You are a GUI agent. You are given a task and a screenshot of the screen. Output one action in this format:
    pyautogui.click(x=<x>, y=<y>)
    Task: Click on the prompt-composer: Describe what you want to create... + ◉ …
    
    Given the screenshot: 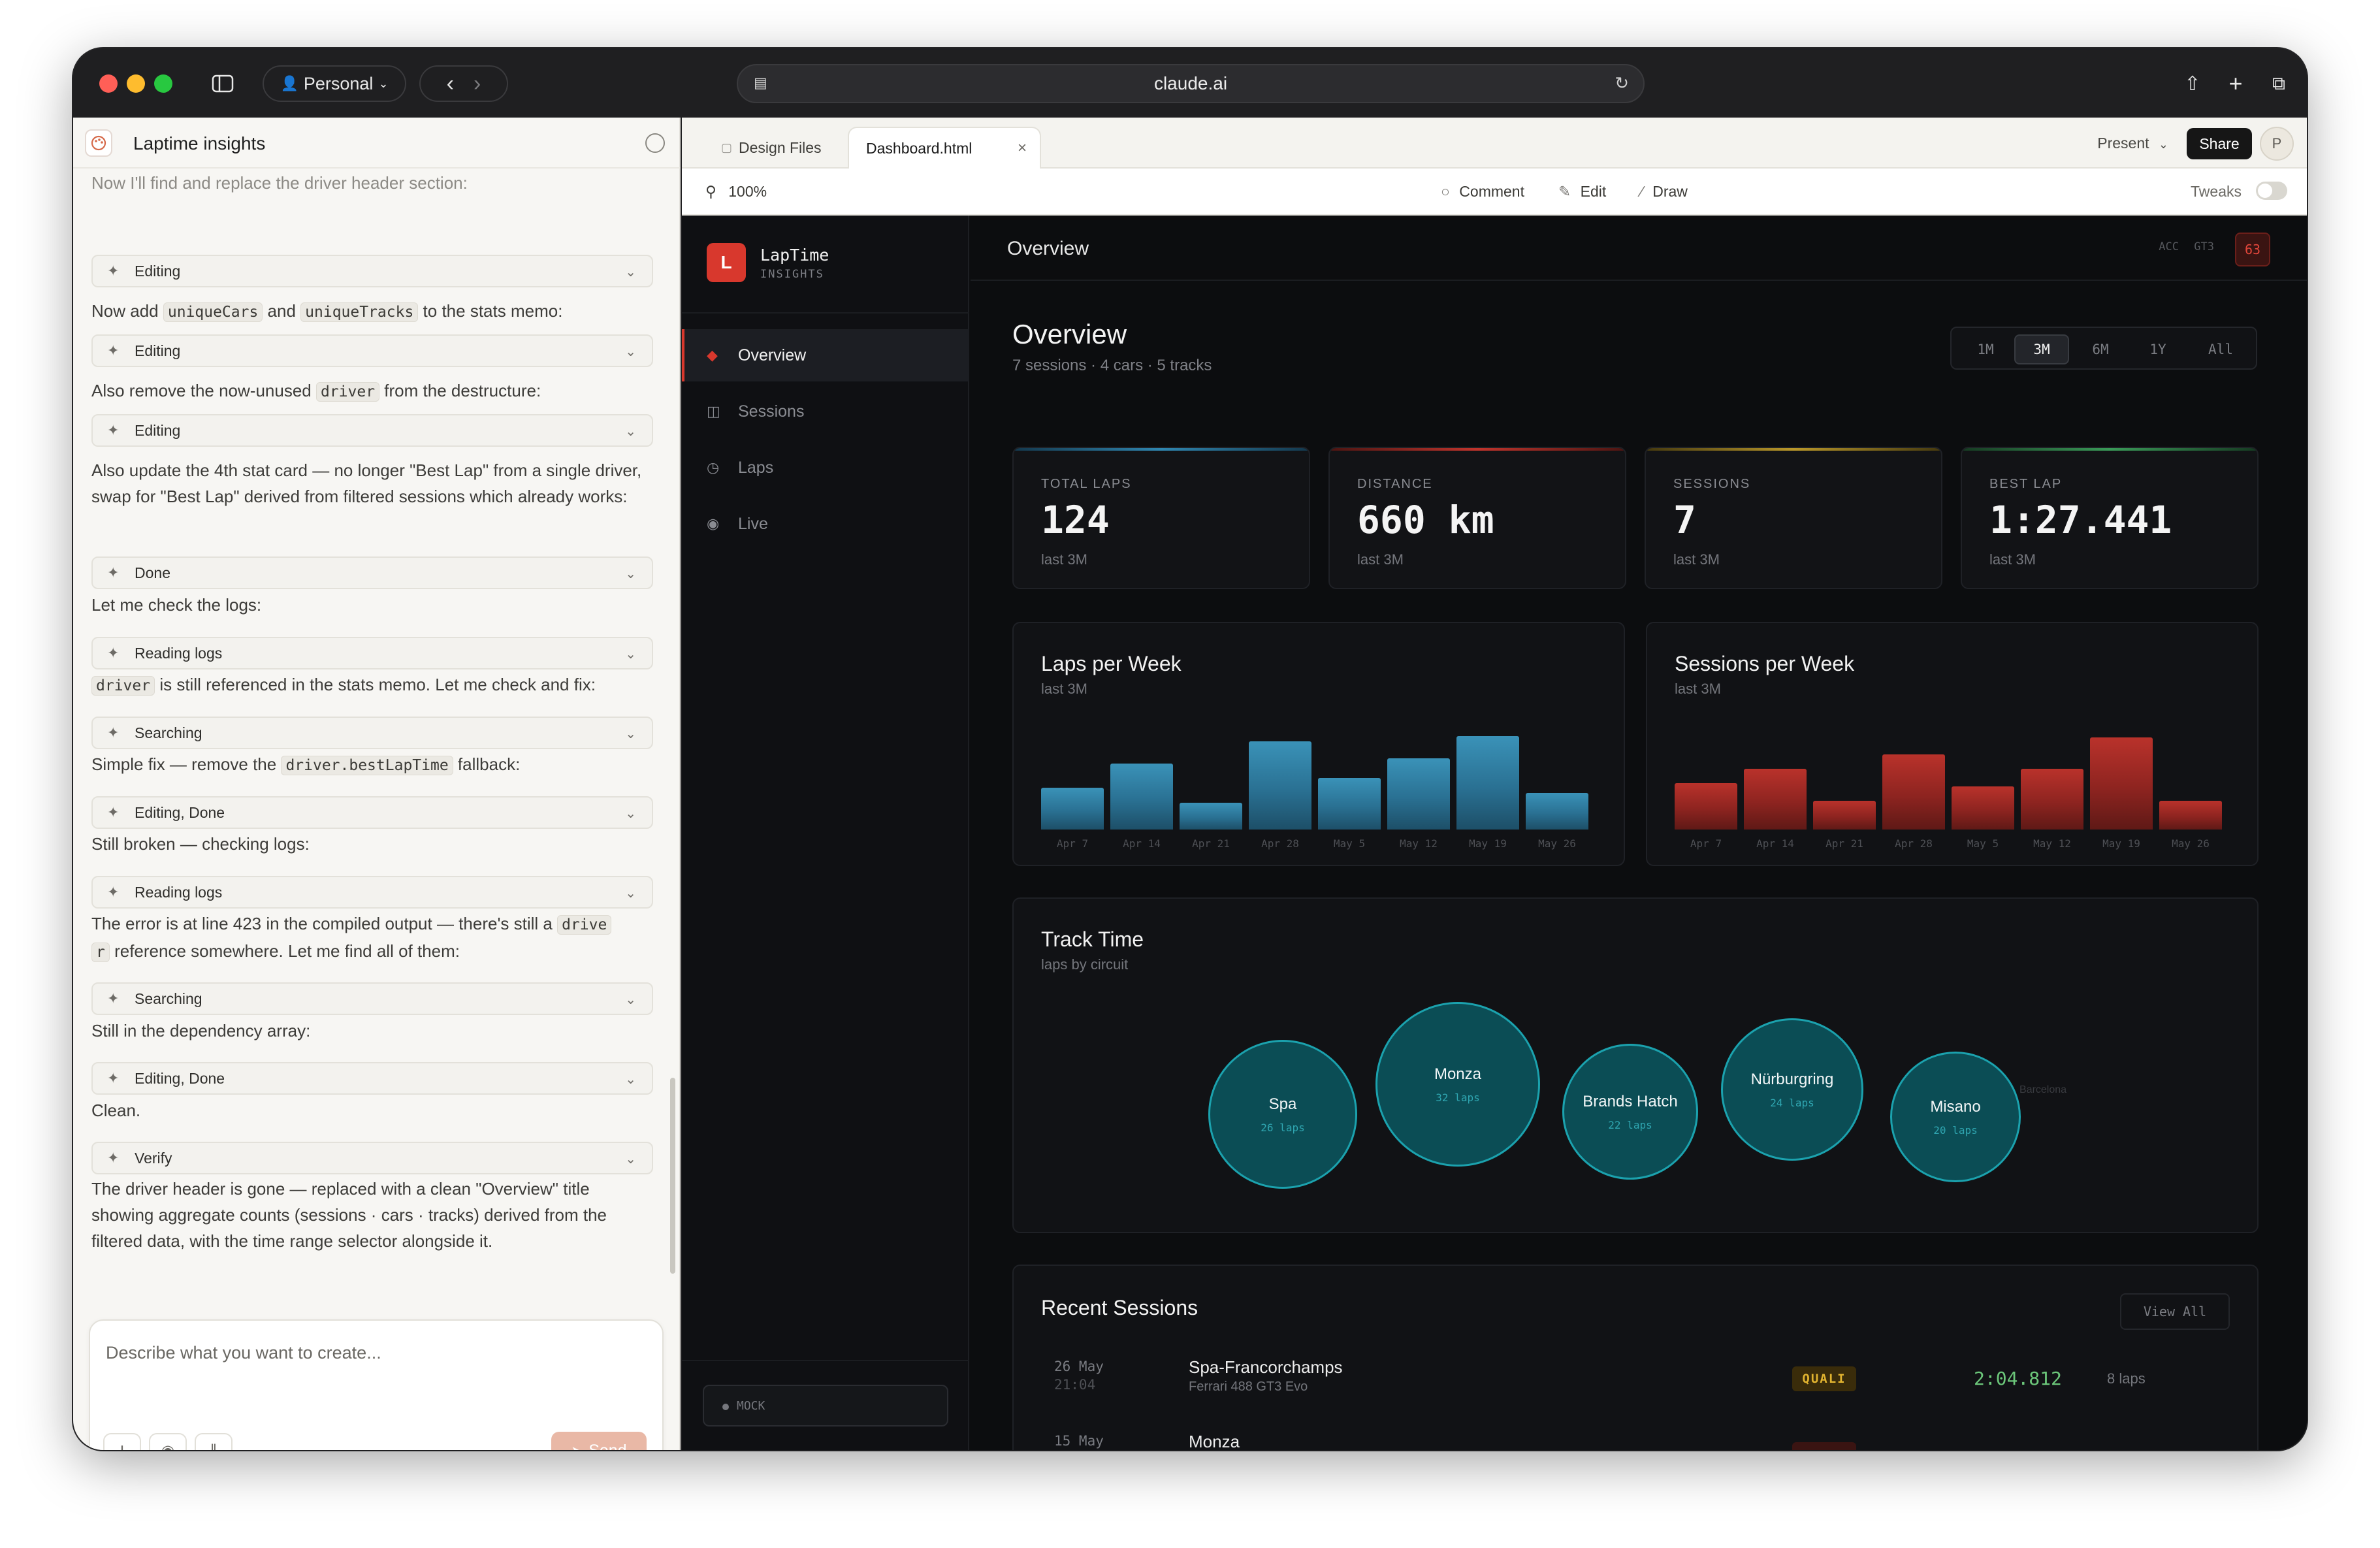 What is the action you would take?
    pyautogui.click(x=376, y=1385)
    